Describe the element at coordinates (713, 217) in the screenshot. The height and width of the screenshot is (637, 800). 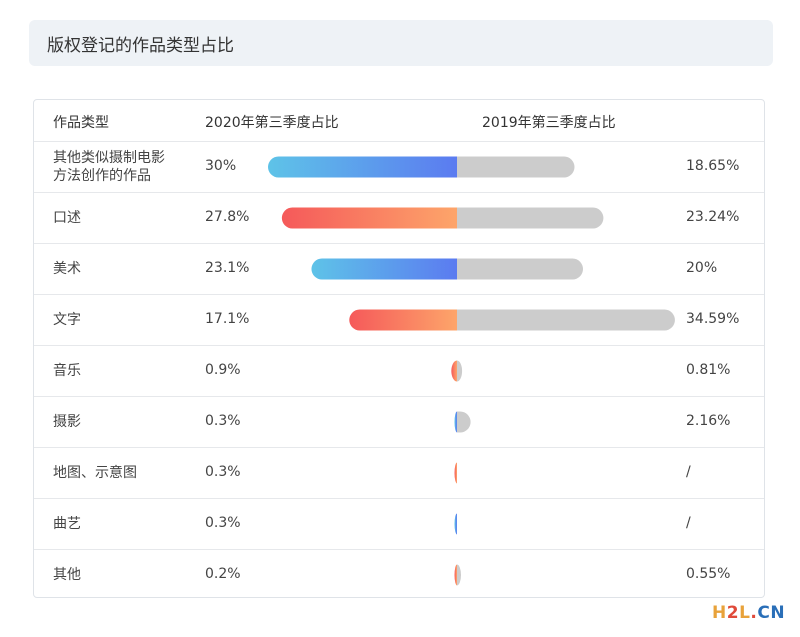
I see `value-2019-label: 23.24%` at that location.